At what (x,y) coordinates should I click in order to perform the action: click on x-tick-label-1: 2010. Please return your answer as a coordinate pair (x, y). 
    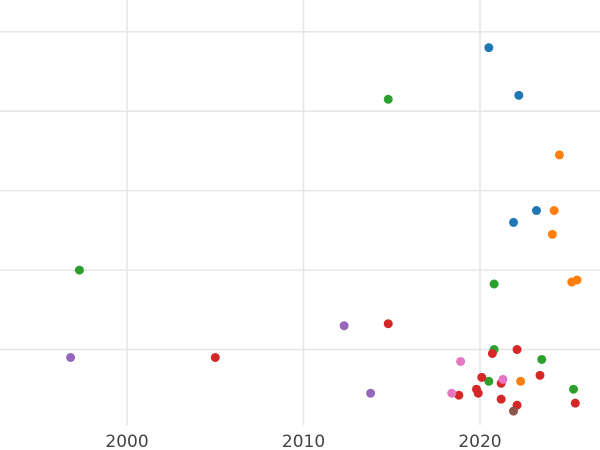
    Looking at the image, I should click on (303, 441).